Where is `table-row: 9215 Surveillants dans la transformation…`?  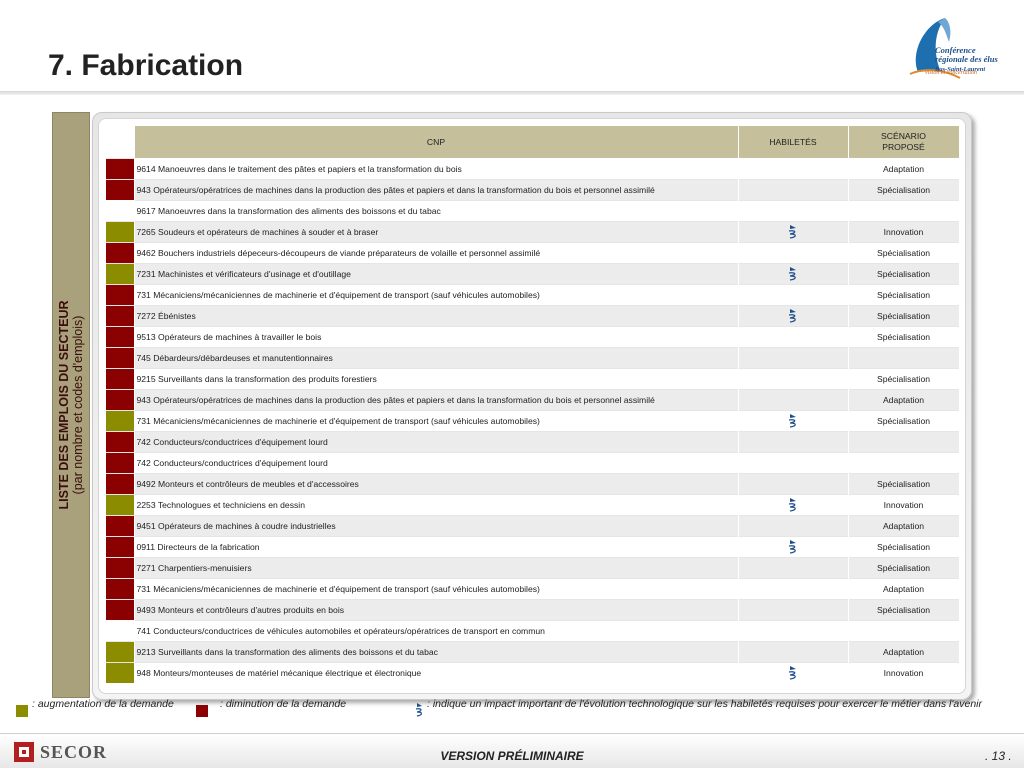
table-row: 9215 Surveillants dans la transformation… is located at coordinates (533, 379).